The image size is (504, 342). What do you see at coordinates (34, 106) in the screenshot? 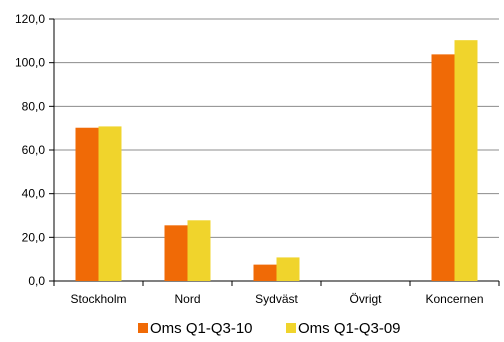
I see `y-tick-label: 80,0` at bounding box center [34, 106].